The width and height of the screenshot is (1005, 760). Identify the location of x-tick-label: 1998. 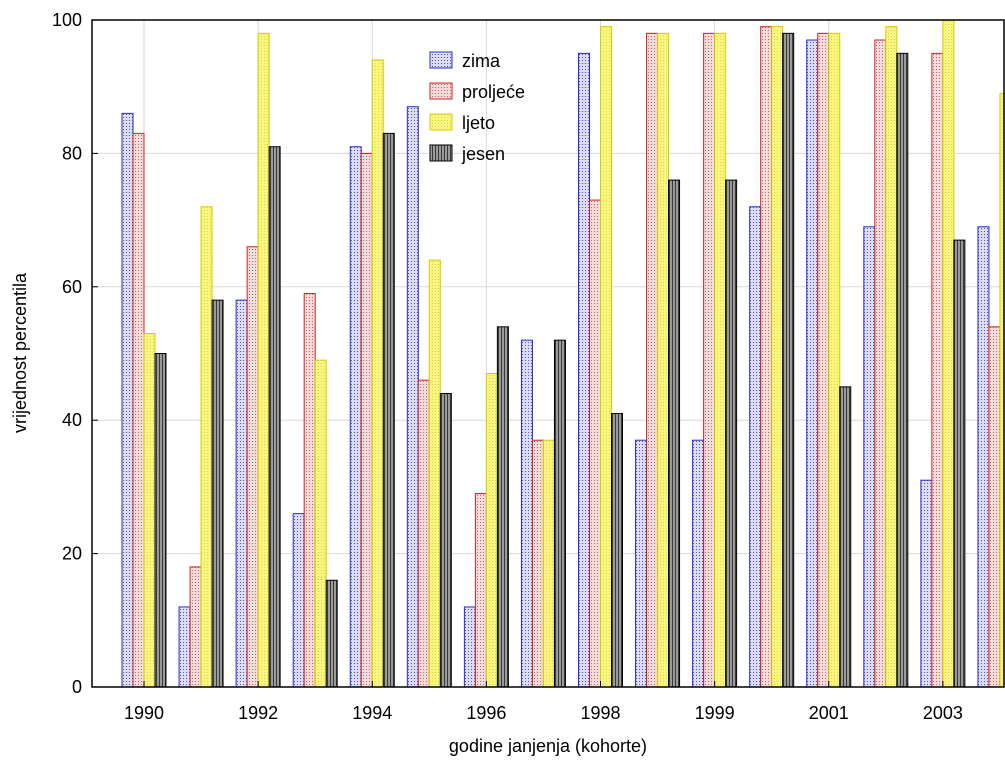
(600, 713).